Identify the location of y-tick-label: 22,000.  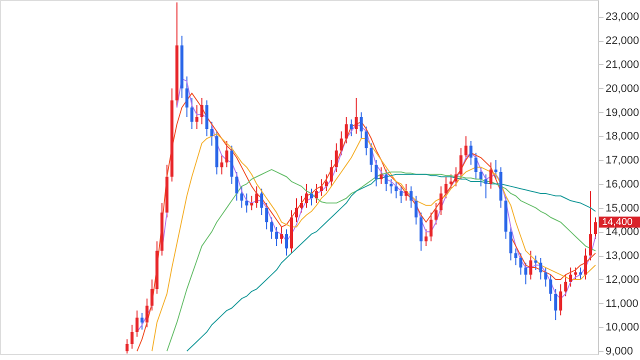
(623, 41).